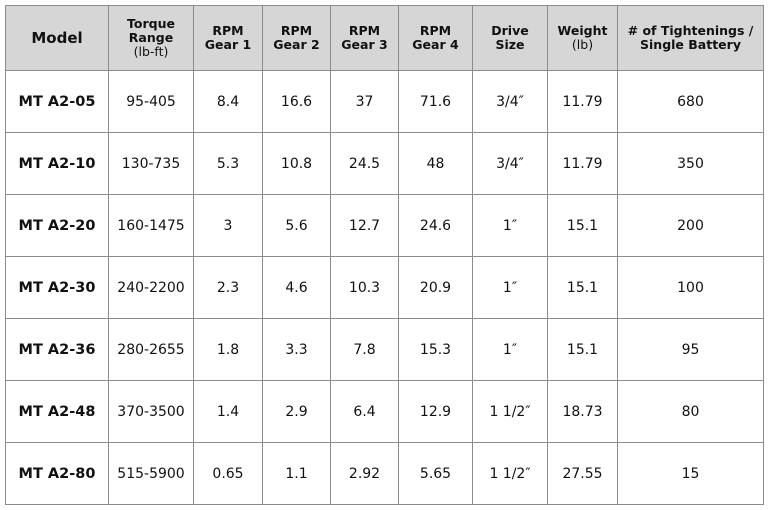 The width and height of the screenshot is (768, 510). I want to click on header-cell: RPM Gear 1, so click(228, 38).